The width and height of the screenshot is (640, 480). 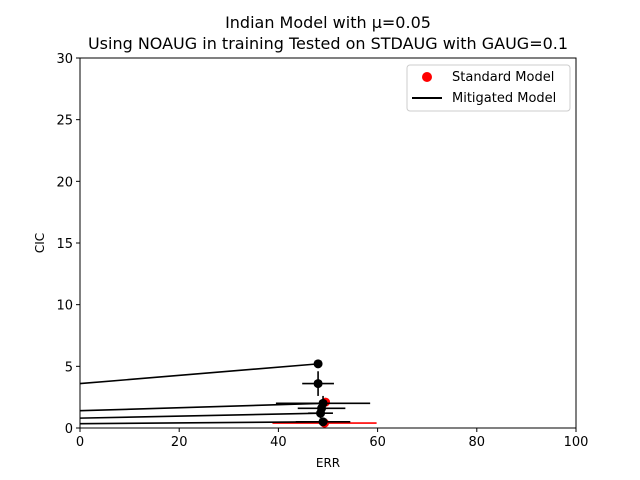 What do you see at coordinates (477, 442) in the screenshot?
I see `x-tick-label: 80` at bounding box center [477, 442].